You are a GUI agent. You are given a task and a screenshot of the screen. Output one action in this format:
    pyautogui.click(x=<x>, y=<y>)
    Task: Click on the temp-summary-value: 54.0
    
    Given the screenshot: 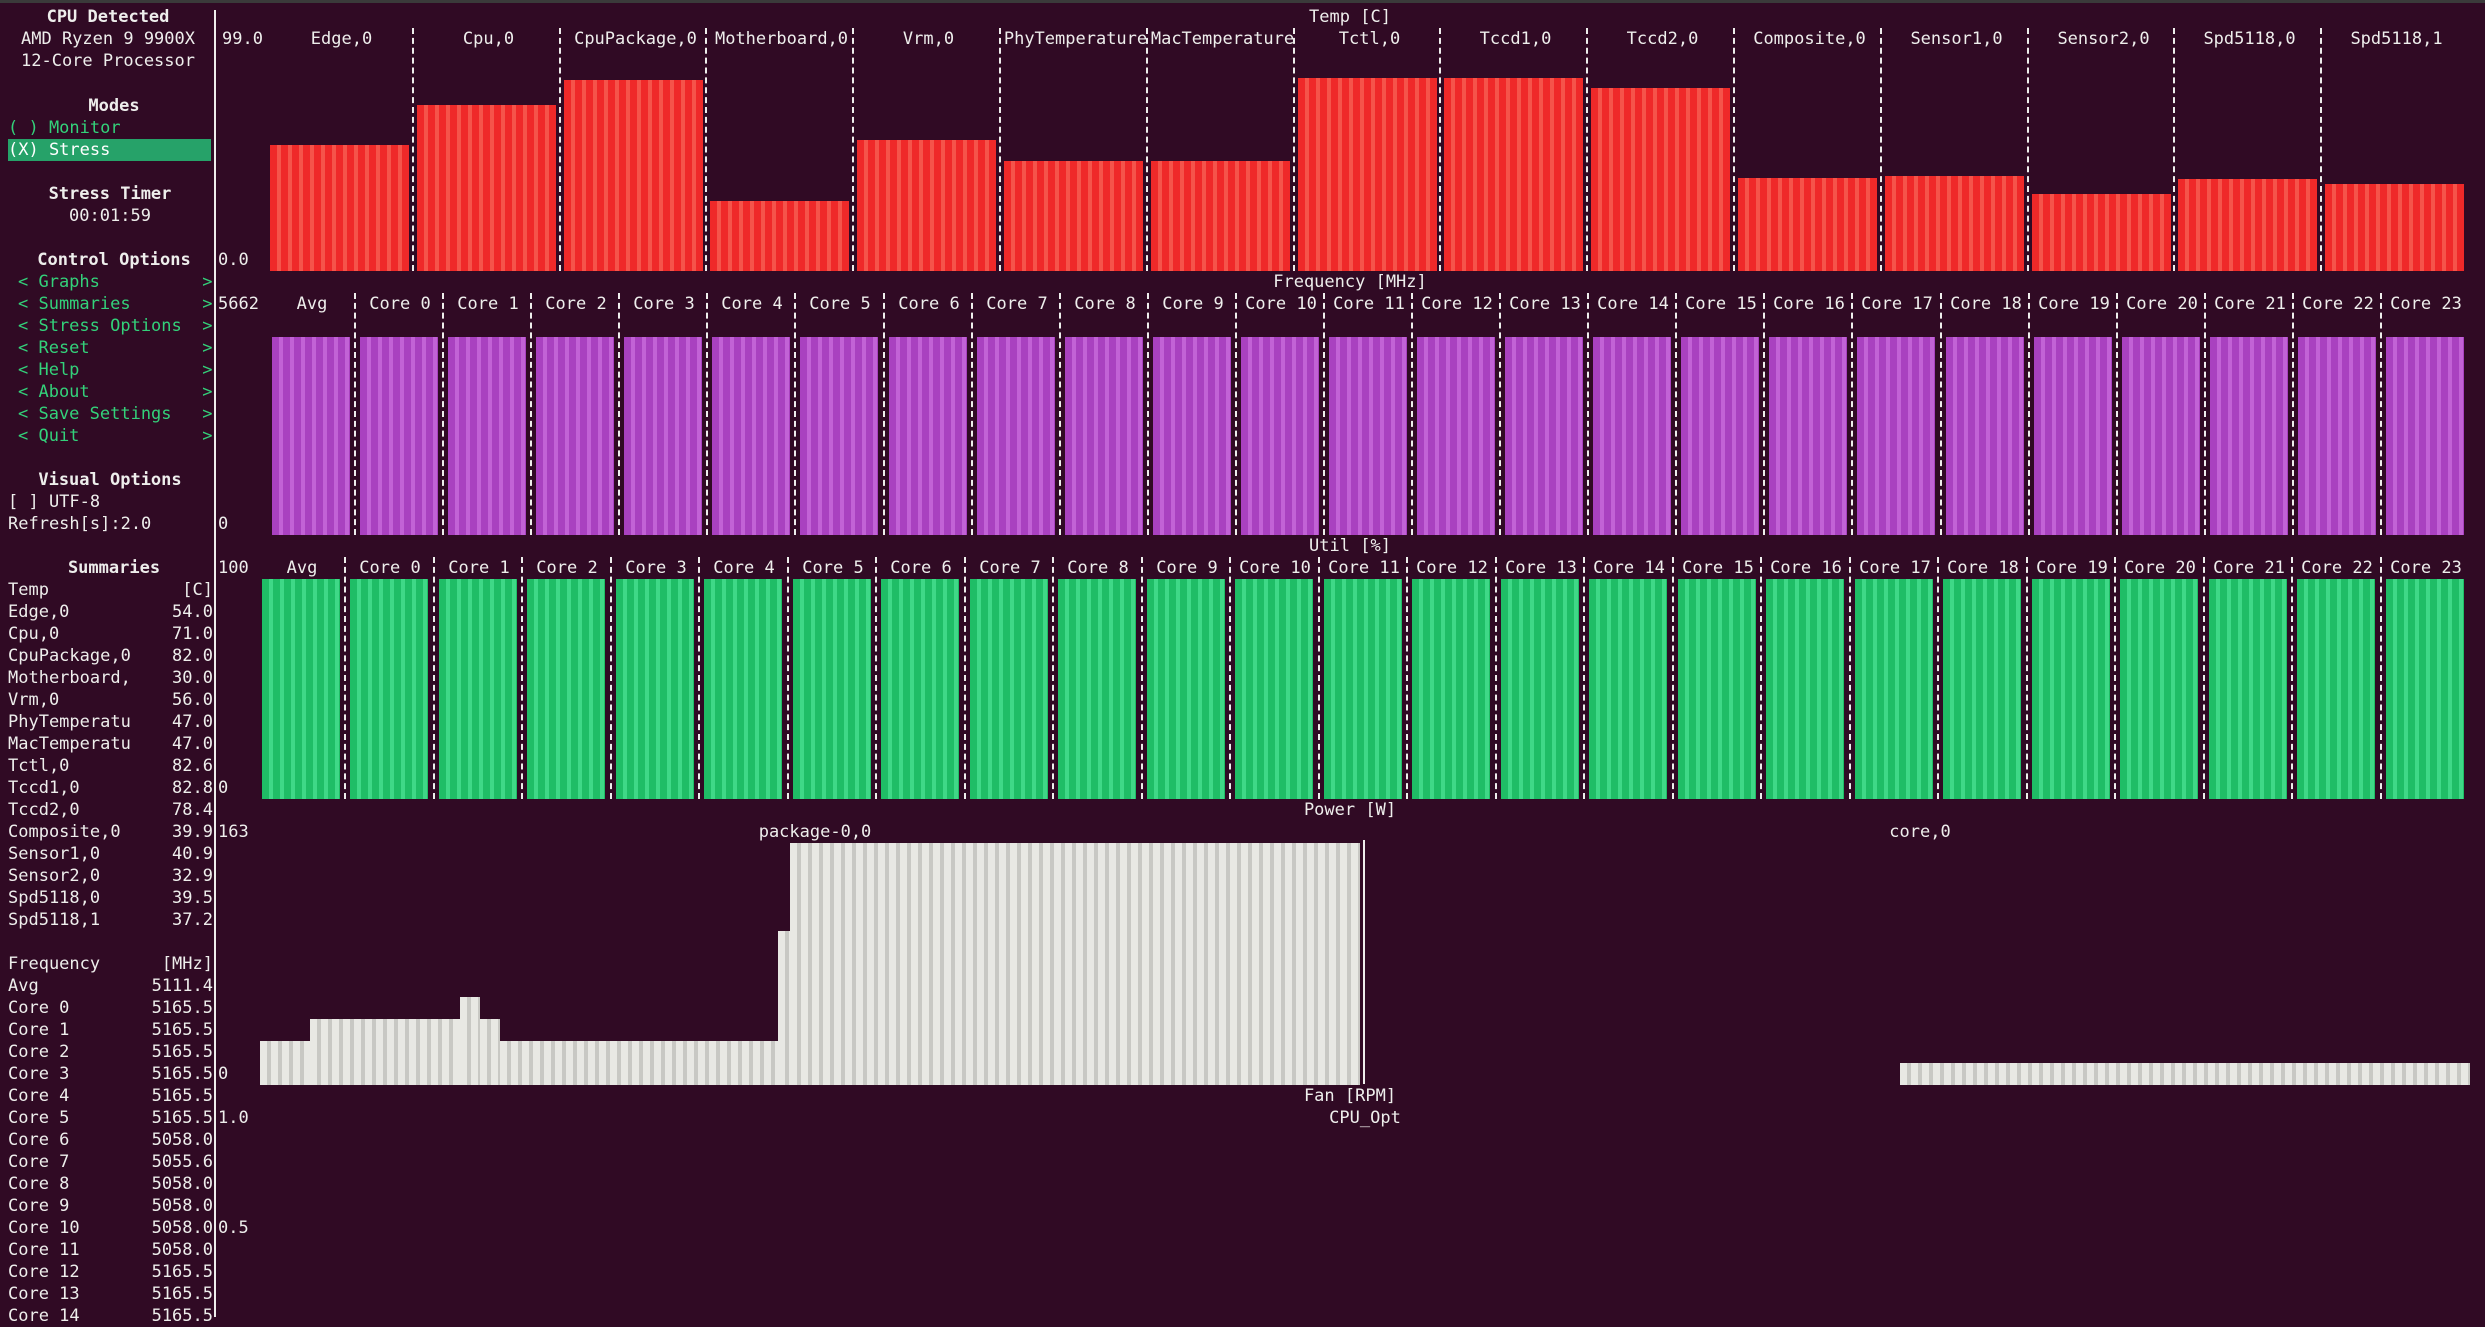 What is the action you would take?
    pyautogui.click(x=192, y=612)
    